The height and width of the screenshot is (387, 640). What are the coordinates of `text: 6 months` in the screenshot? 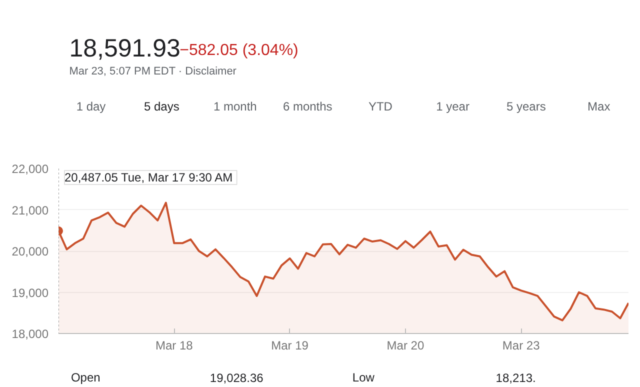 It's located at (307, 107).